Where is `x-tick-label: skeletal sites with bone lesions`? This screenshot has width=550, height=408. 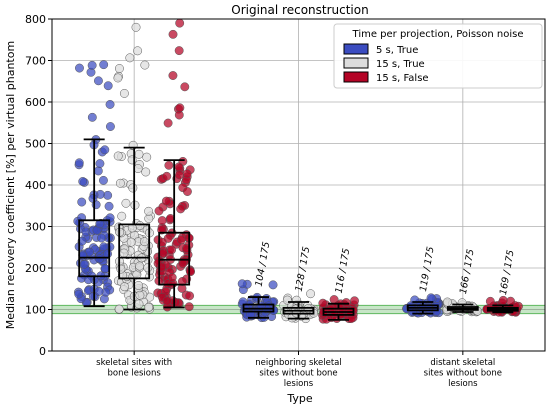 x-tick-label: skeletal sites with bone lesions is located at coordinates (134, 368).